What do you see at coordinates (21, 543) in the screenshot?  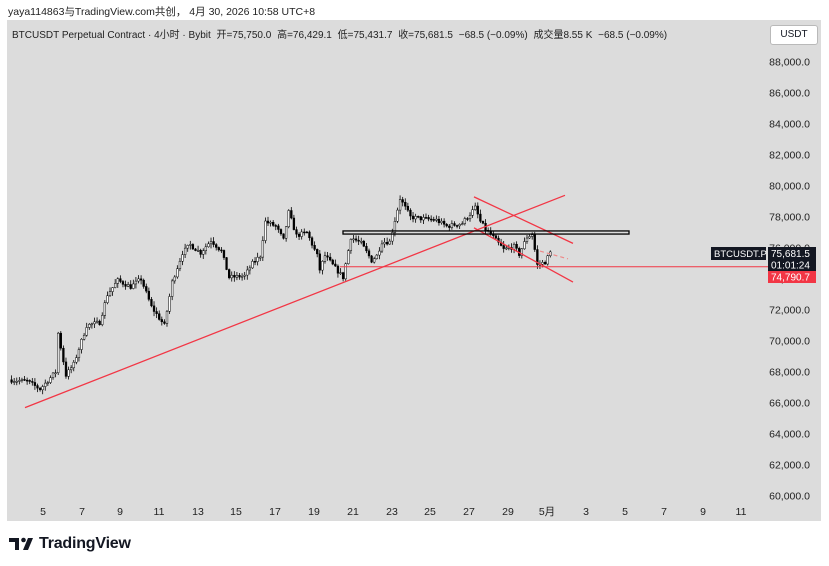 I see `tradingview-logo-icon` at bounding box center [21, 543].